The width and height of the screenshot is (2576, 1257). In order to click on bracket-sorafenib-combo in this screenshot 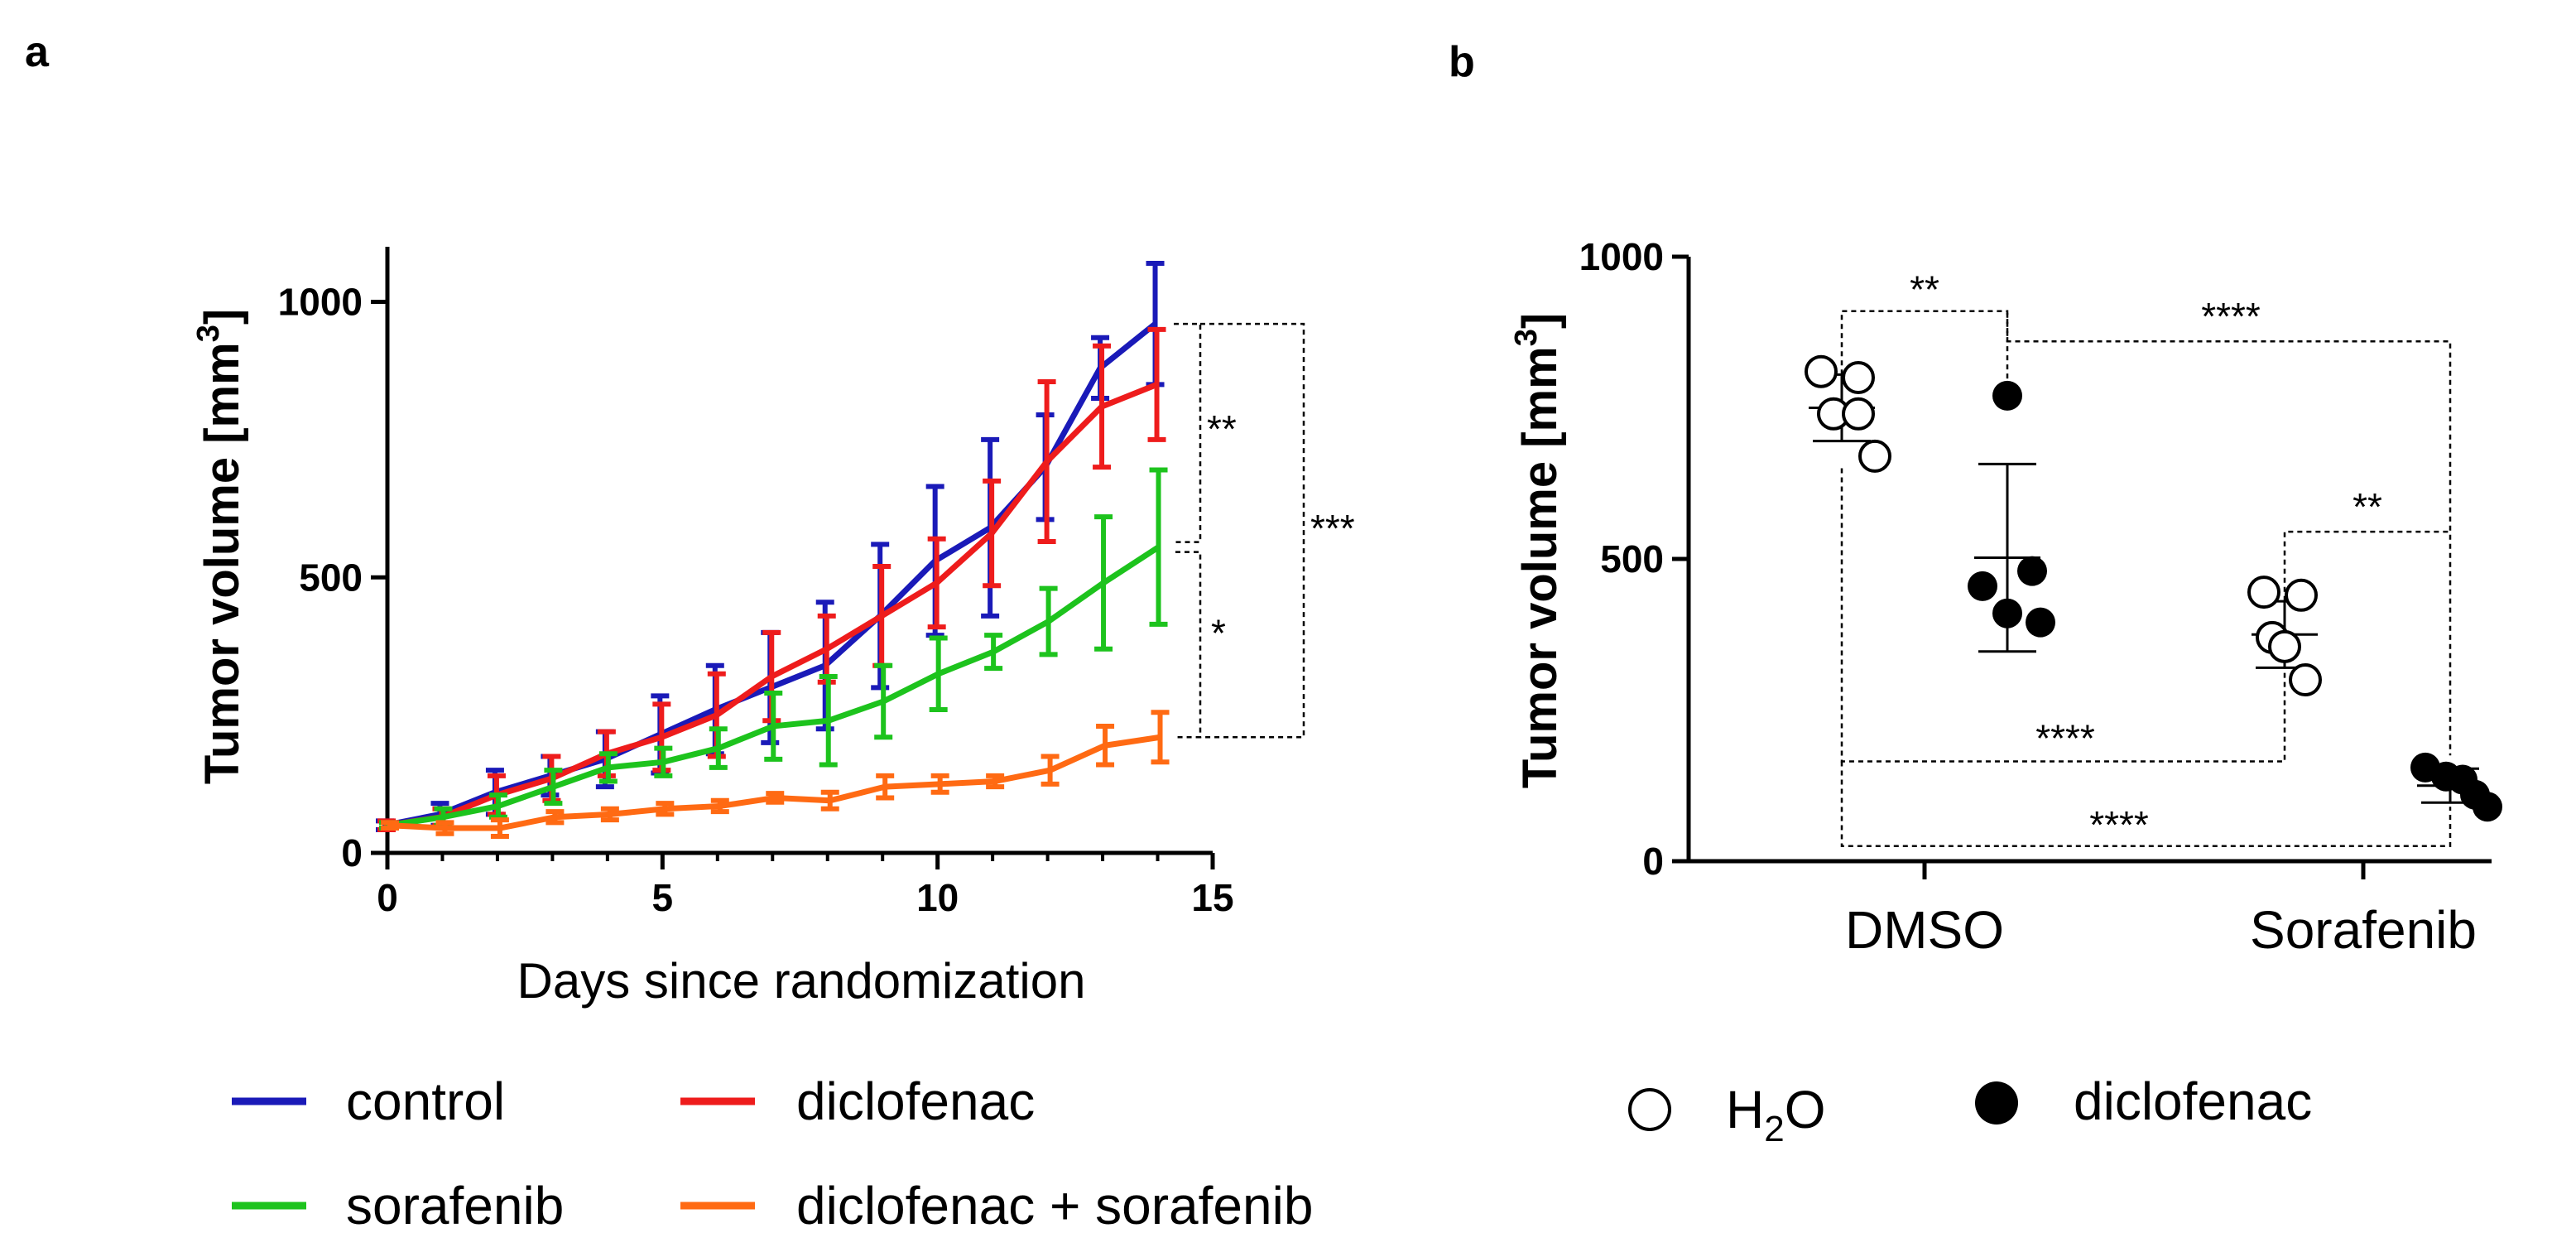, I will do `click(1188, 645)`.